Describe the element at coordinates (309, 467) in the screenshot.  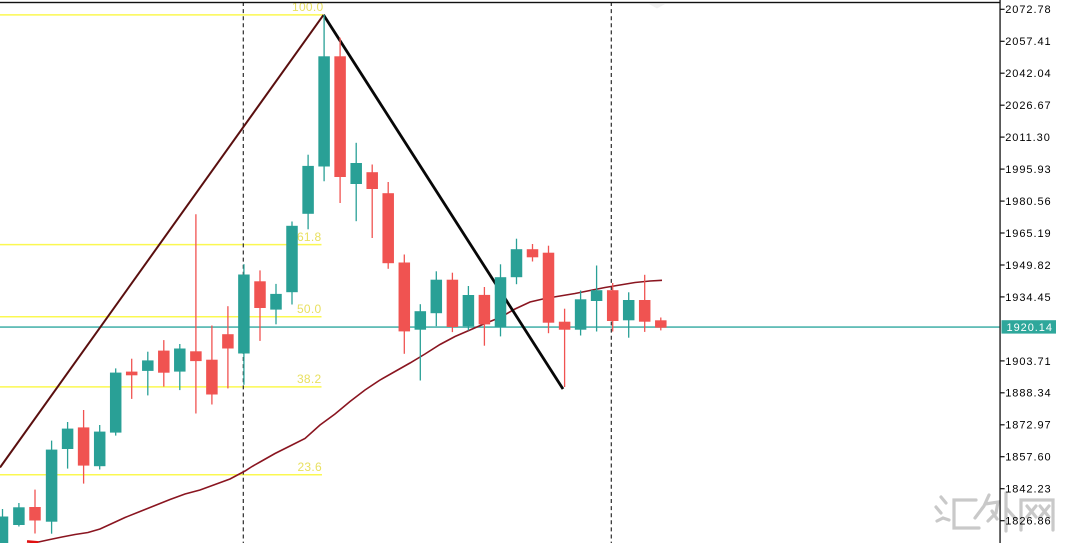
I see `svg-text: 23.6` at that location.